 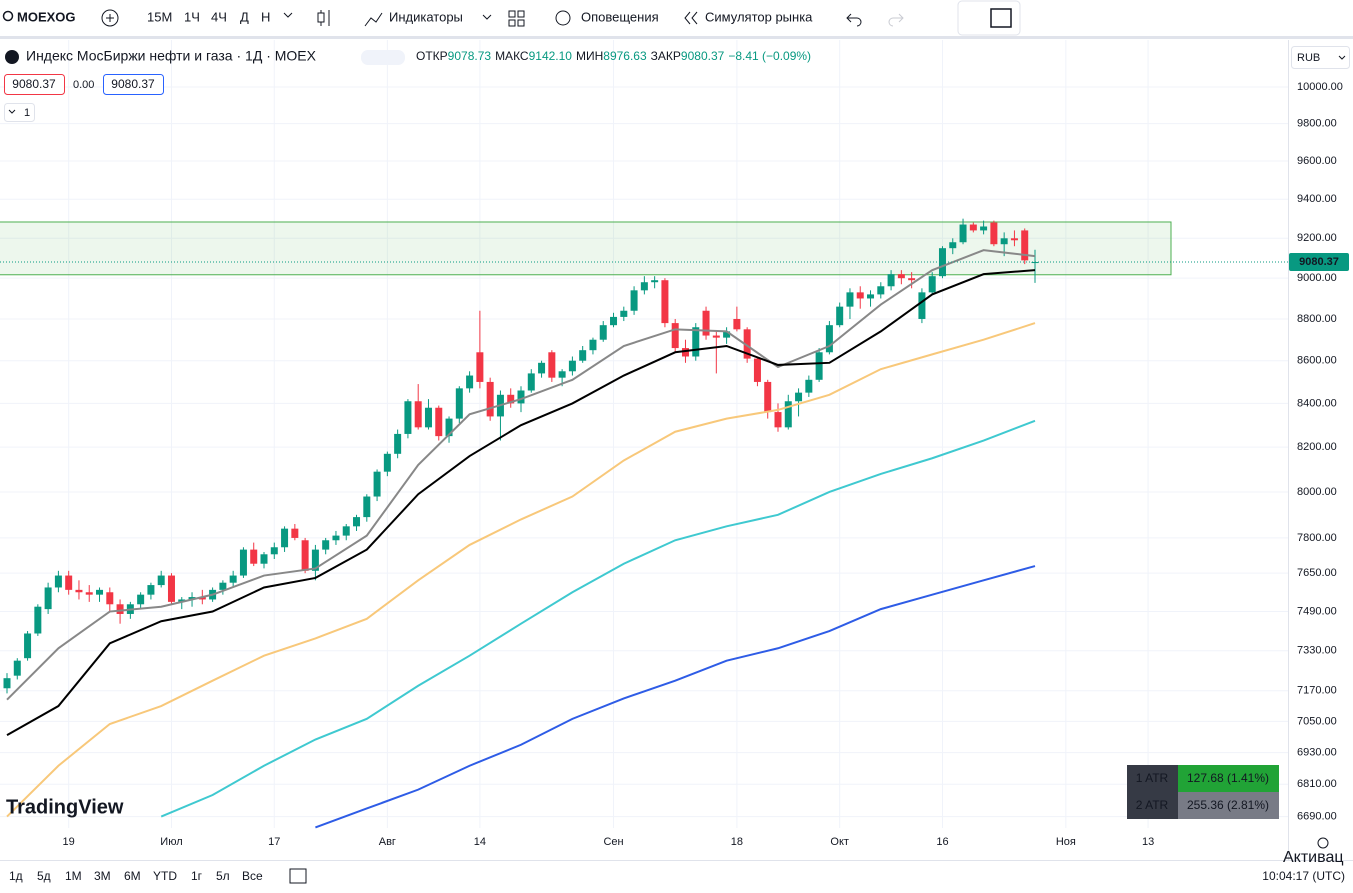 What do you see at coordinates (387, 842) in the screenshot?
I see `x-tick-label: Авг` at bounding box center [387, 842].